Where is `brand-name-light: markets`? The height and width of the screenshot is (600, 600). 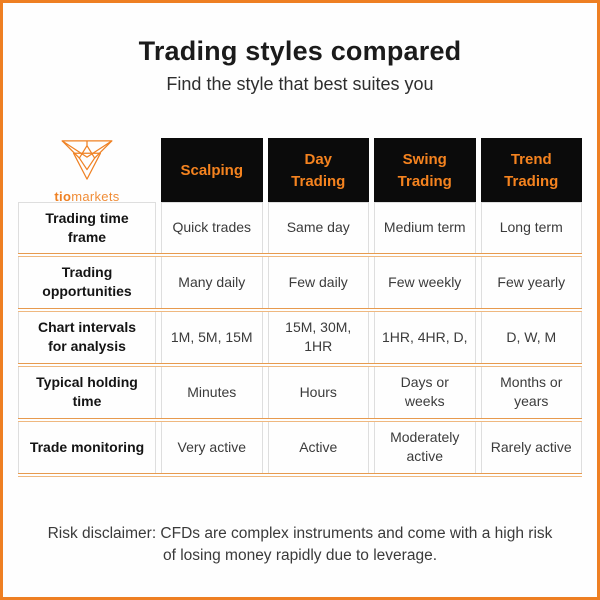 brand-name-light: markets is located at coordinates (95, 196).